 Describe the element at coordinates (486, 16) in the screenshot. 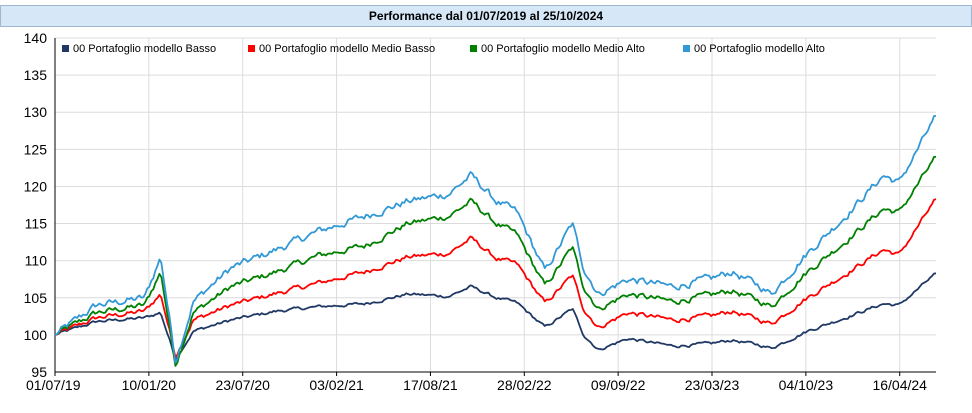

I see `chart-title: Performance dal 01/07/2019 al 25/10/2024` at that location.